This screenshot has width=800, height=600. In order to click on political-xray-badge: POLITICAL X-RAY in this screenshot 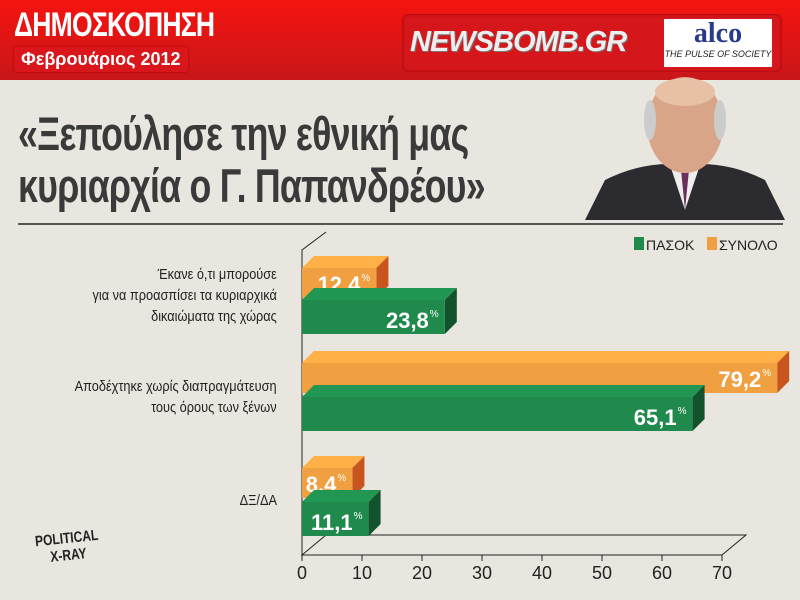, I will do `click(67, 546)`.